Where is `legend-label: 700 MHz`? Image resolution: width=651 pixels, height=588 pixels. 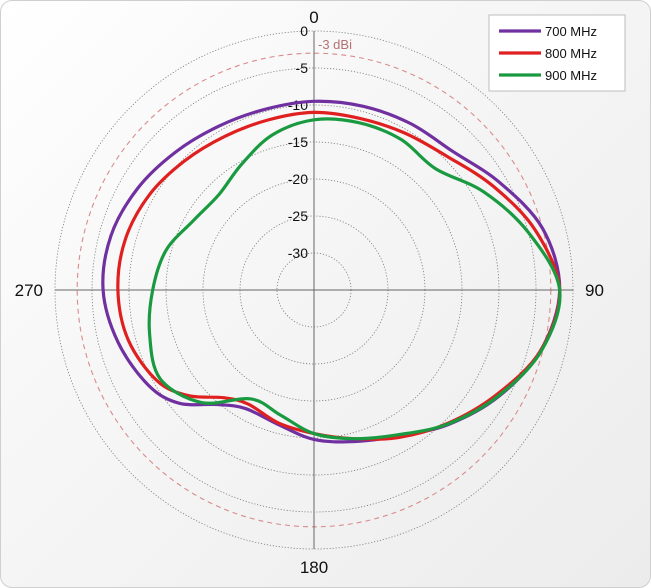
legend-label: 700 MHz is located at coordinates (571, 31).